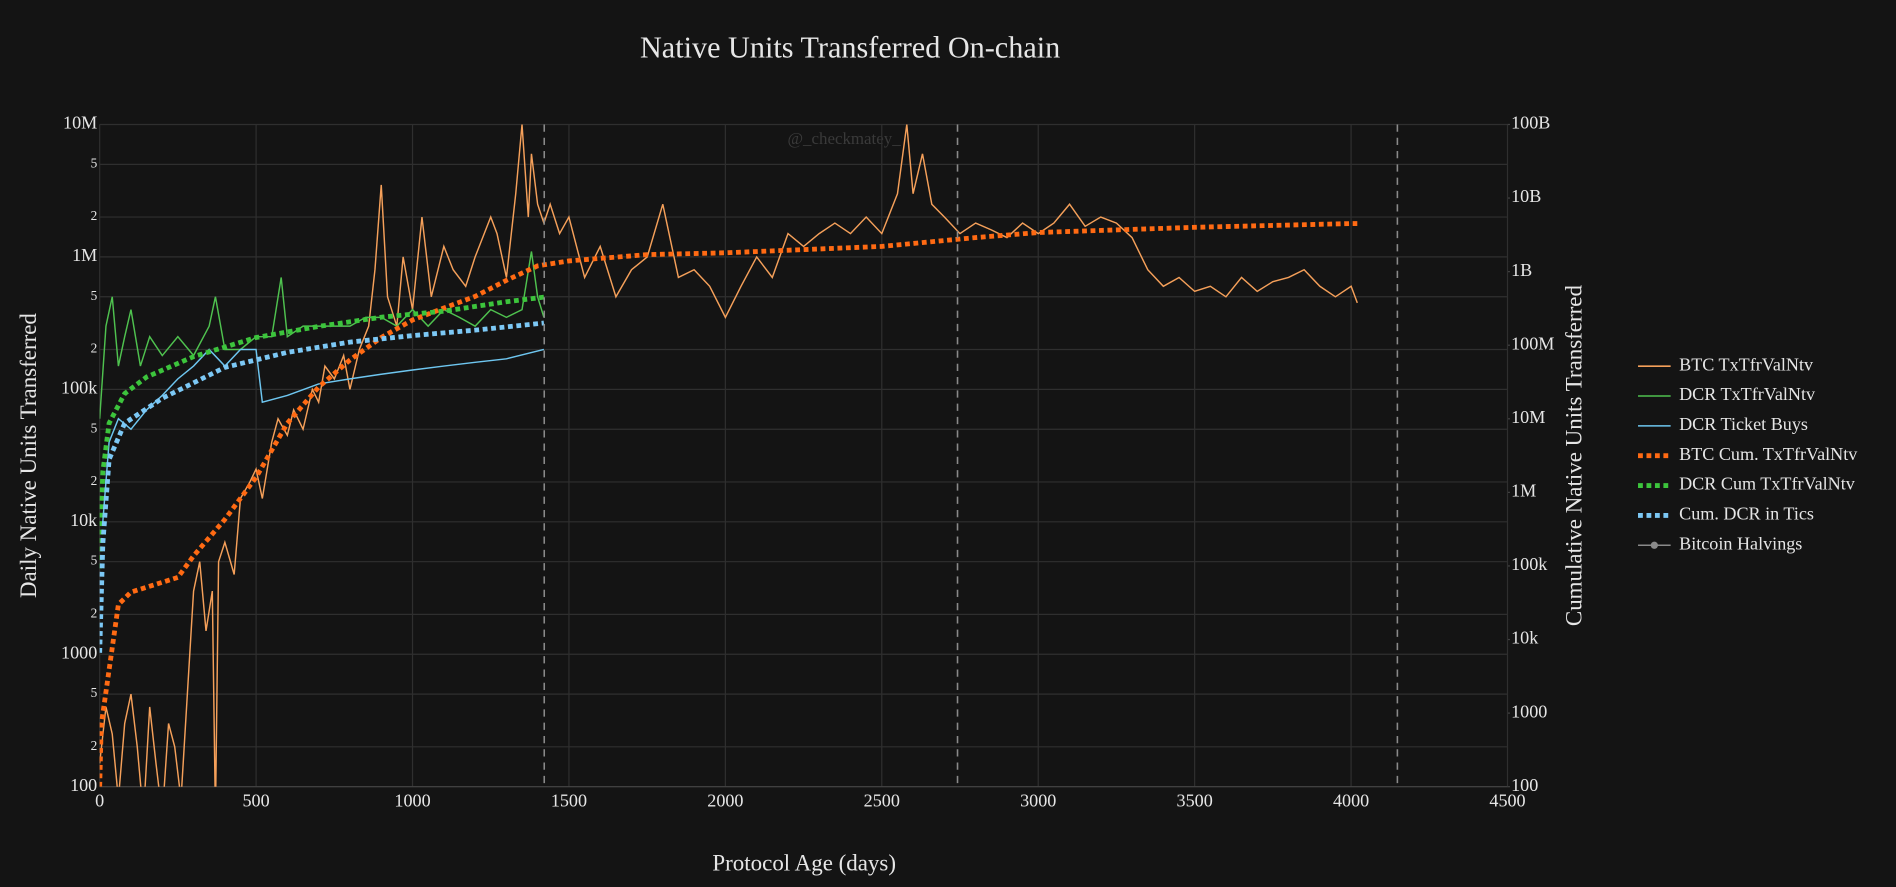 The height and width of the screenshot is (887, 1896). Describe the element at coordinates (84, 255) in the screenshot. I see `y-tick-label: 1M` at that location.